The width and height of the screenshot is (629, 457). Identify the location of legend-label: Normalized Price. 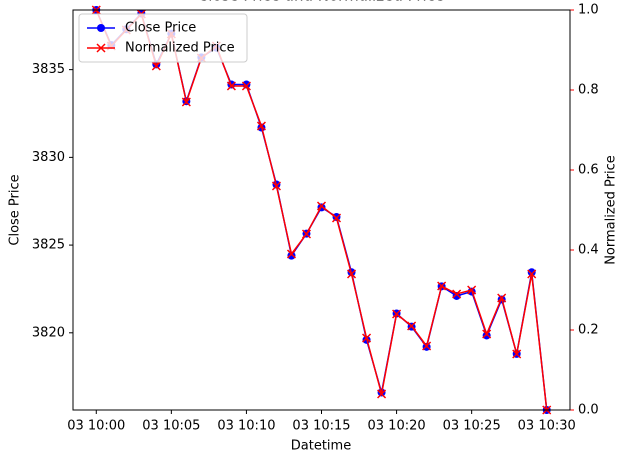
(180, 48).